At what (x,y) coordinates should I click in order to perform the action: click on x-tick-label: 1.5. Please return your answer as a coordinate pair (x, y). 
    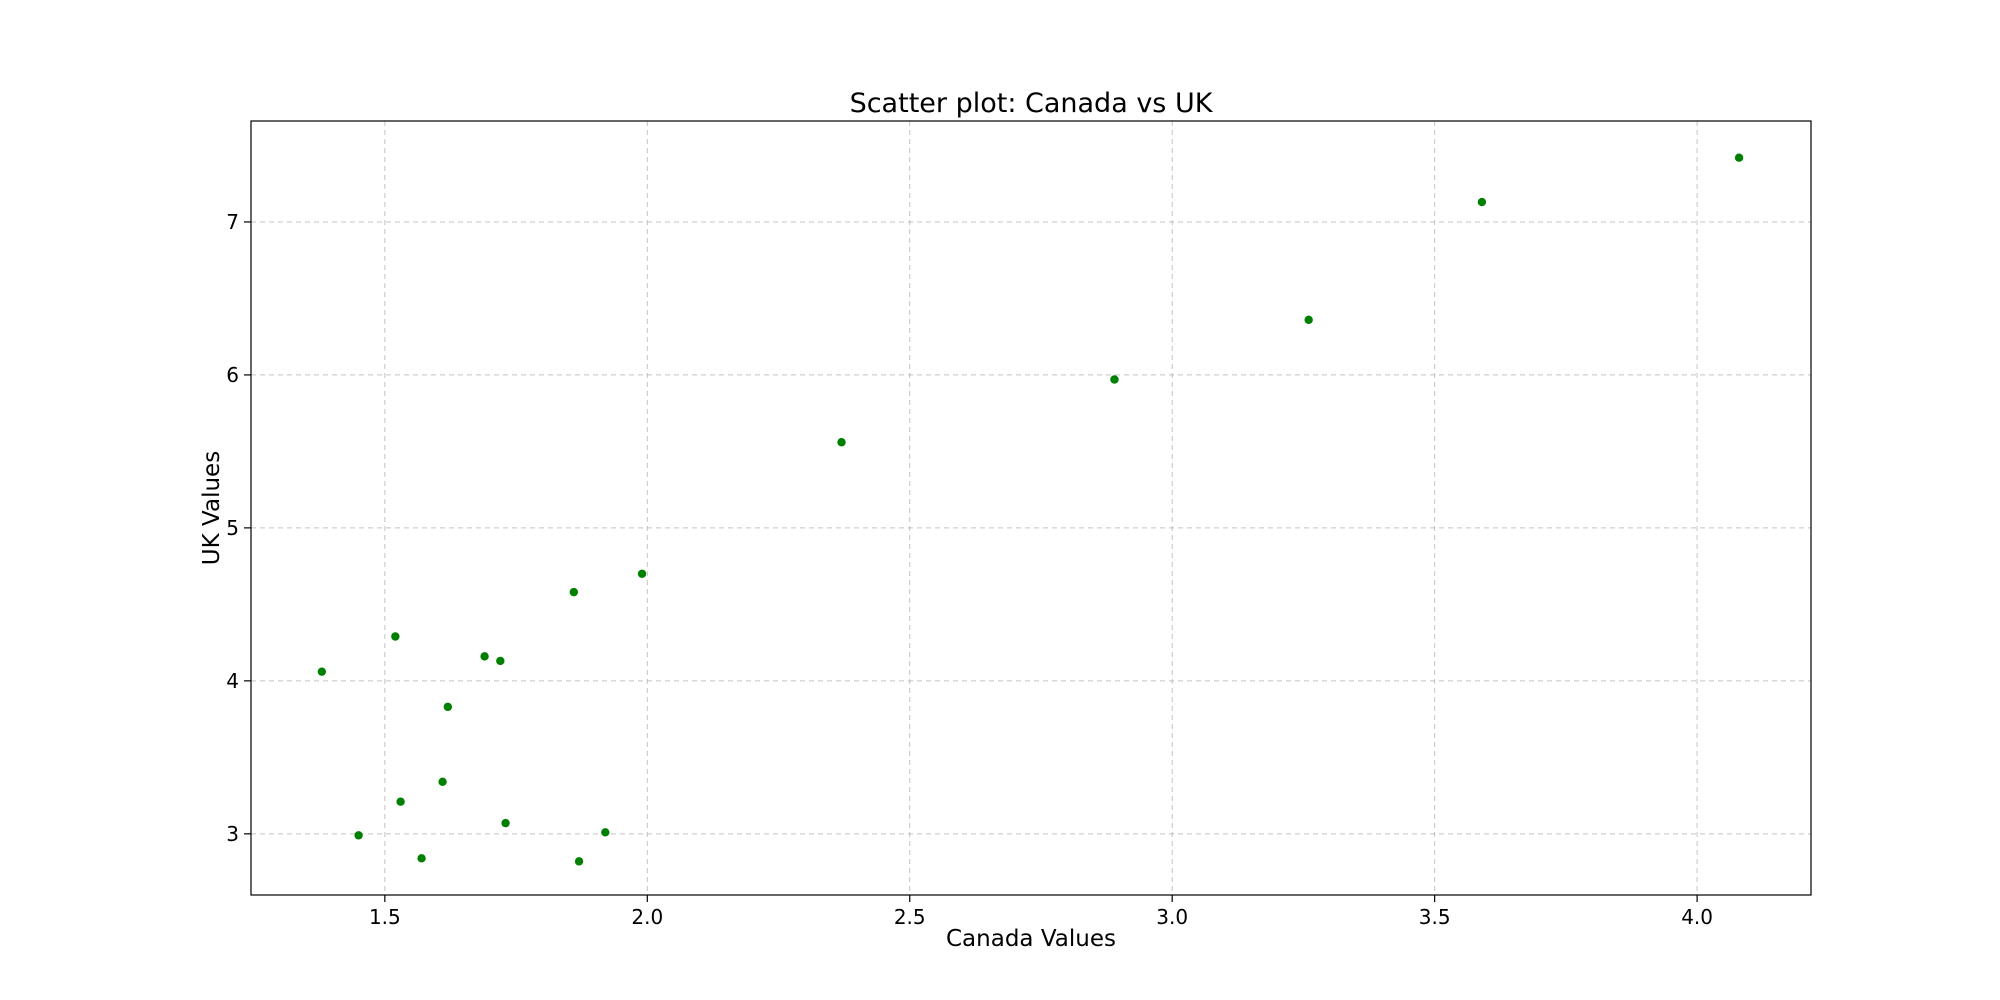
    Looking at the image, I should click on (385, 917).